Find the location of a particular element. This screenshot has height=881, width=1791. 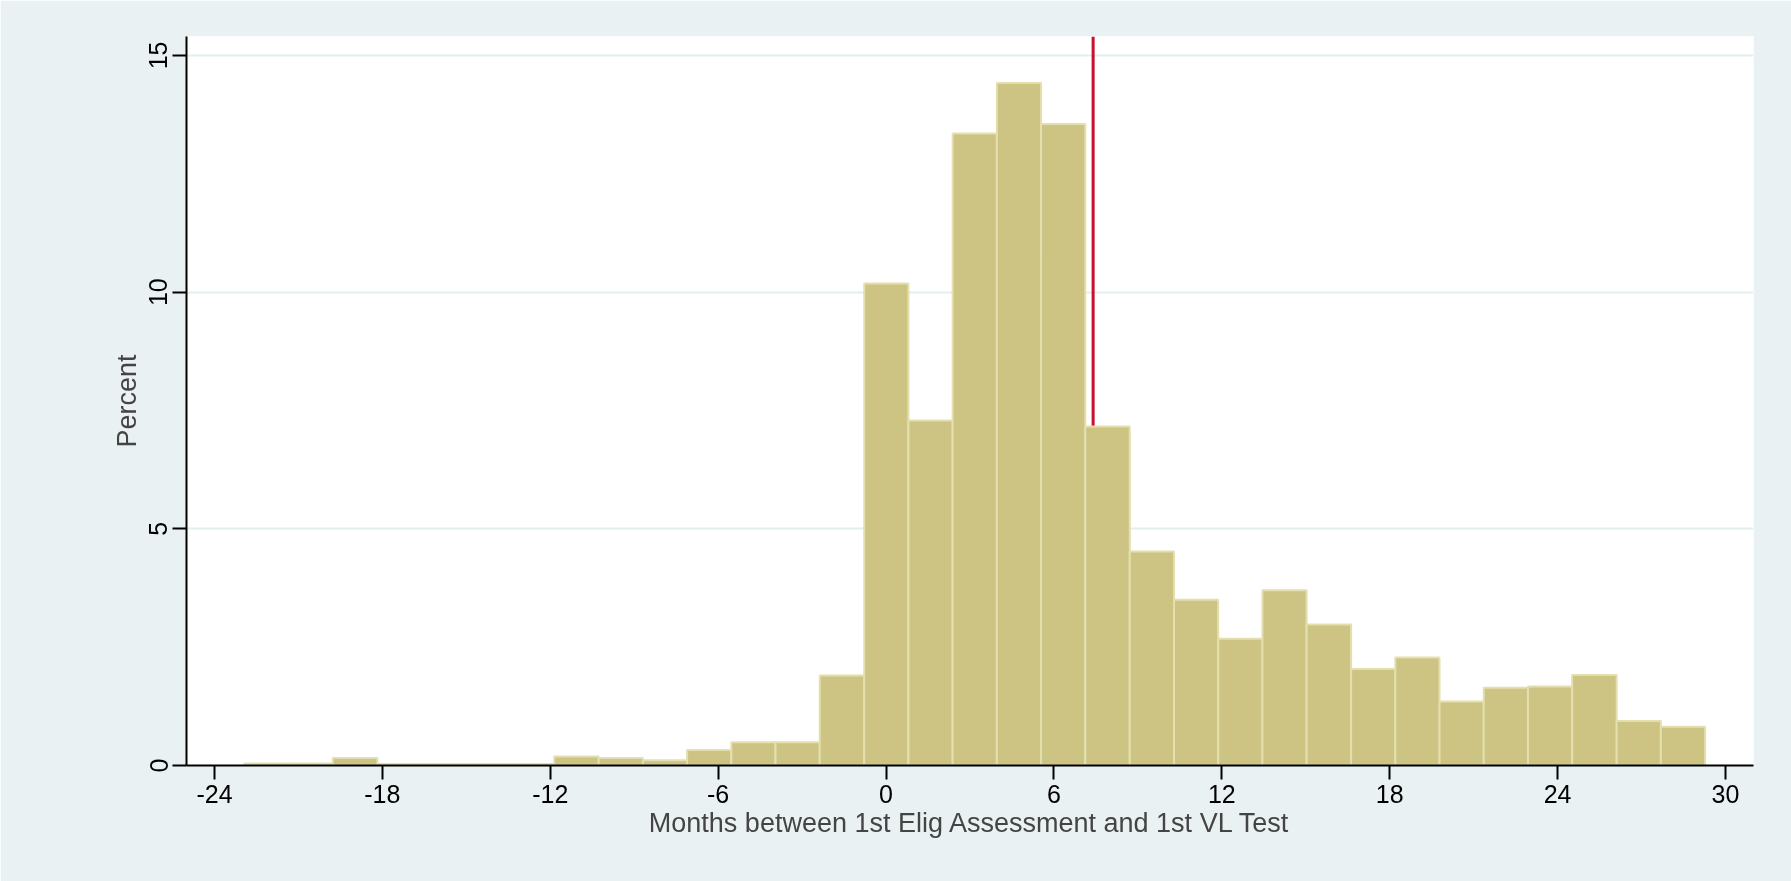

y-tick-label: 15 is located at coordinates (158, 55).